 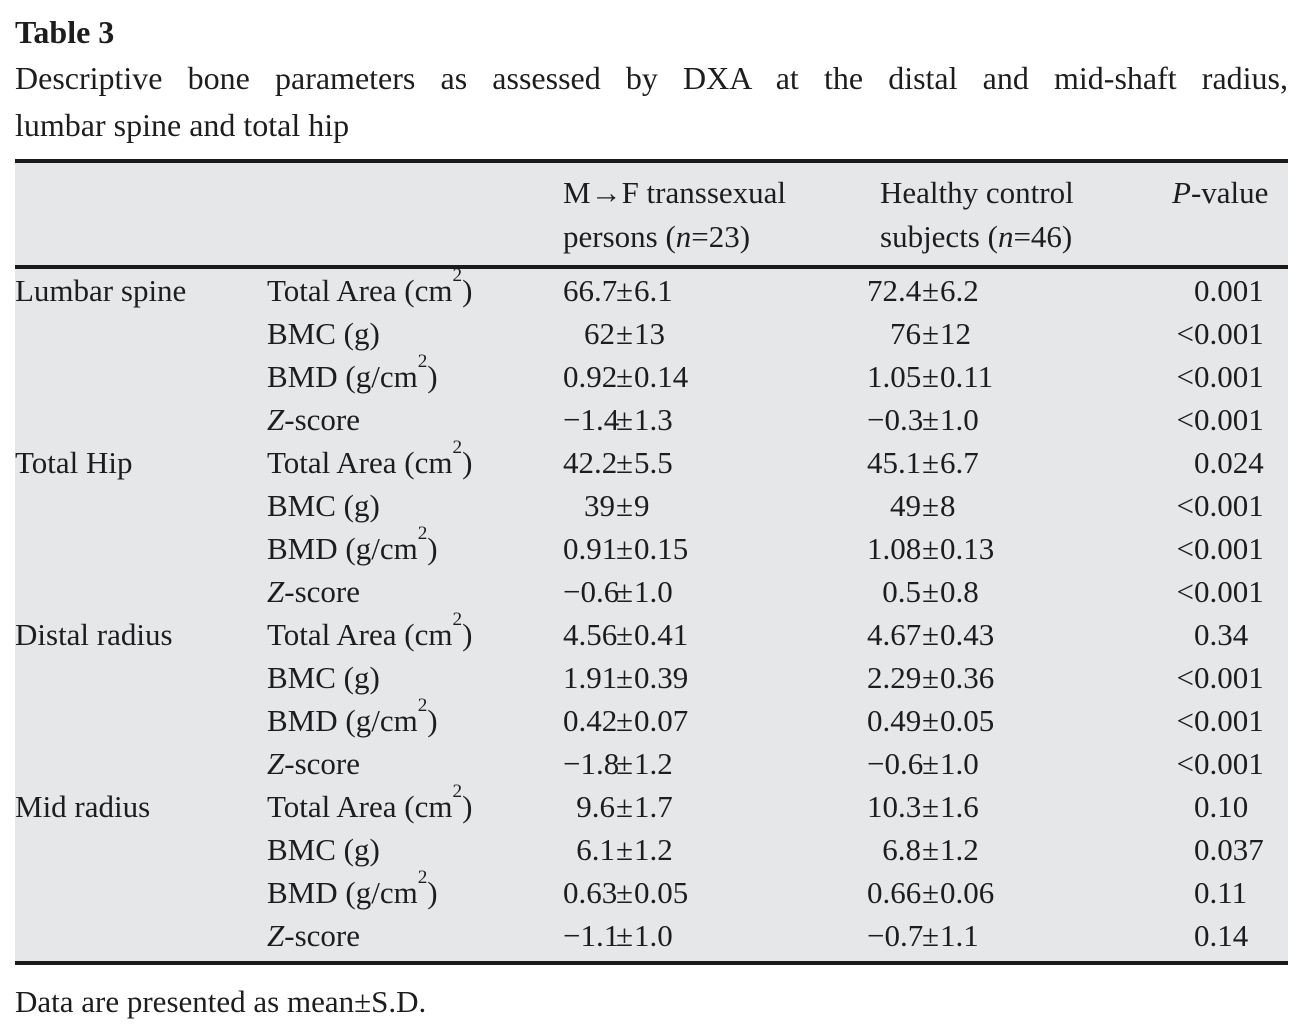 I want to click on sd-value: 0.39, so click(x=661, y=677).